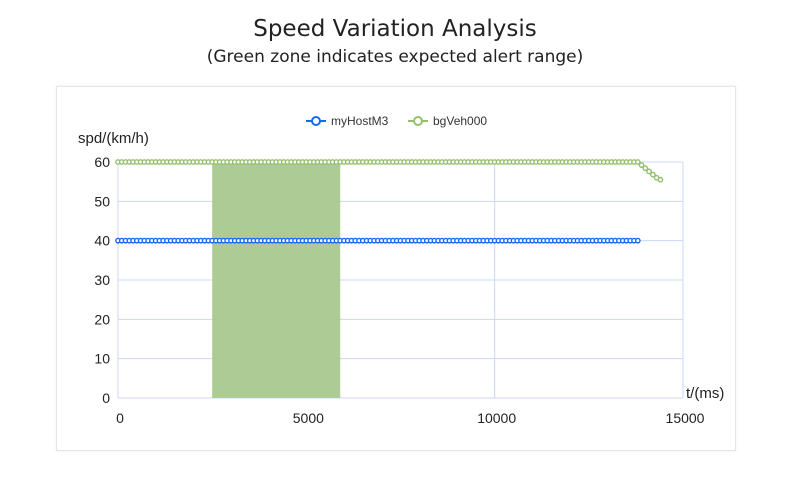 The height and width of the screenshot is (489, 790). What do you see at coordinates (705, 393) in the screenshot?
I see `x-axis-label: t/(ms)` at bounding box center [705, 393].